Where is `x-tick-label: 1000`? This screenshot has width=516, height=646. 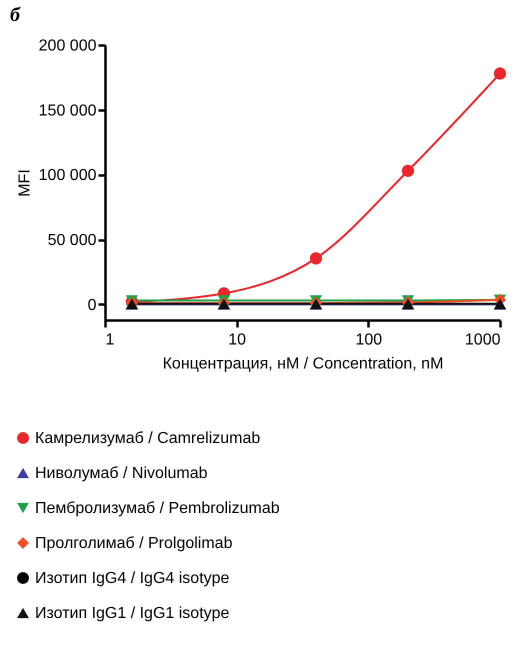 x-tick-label: 1000 is located at coordinates (482, 340).